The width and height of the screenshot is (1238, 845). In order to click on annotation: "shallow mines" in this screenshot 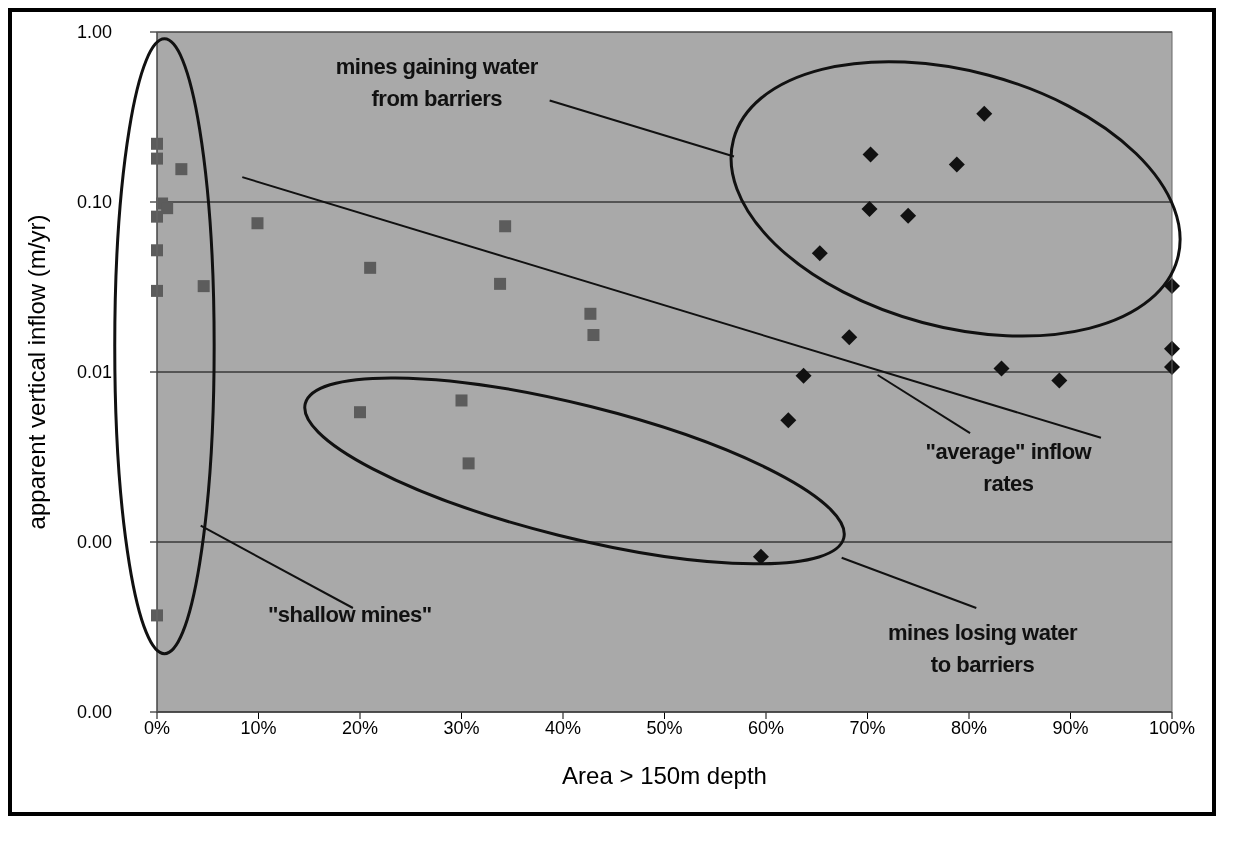, I will do `click(349, 614)`.